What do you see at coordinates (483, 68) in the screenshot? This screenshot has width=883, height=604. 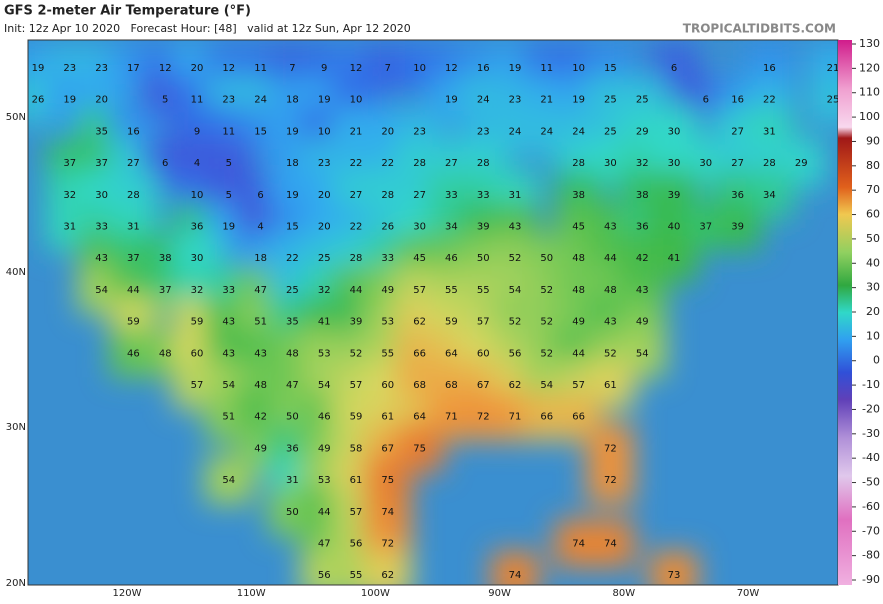 I see `temperature-label: 16` at bounding box center [483, 68].